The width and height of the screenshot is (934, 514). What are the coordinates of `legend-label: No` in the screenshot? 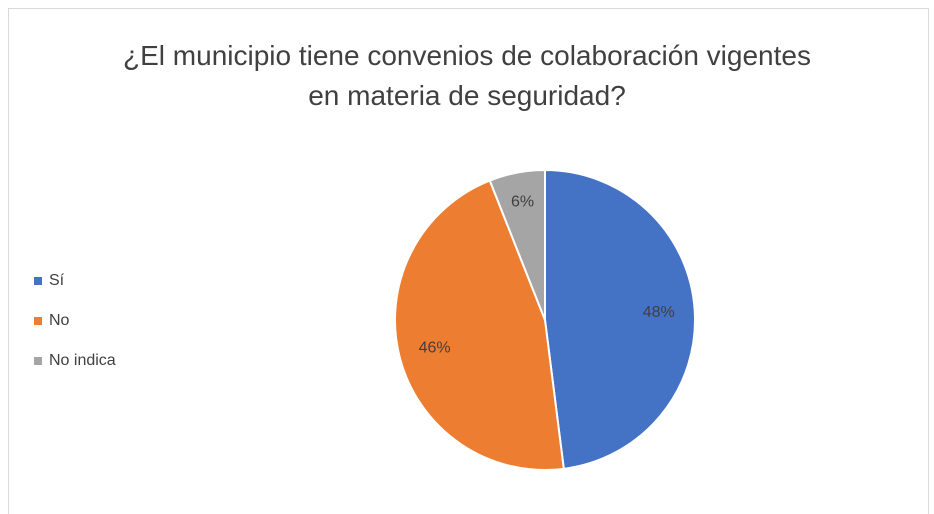 It's located at (59, 320).